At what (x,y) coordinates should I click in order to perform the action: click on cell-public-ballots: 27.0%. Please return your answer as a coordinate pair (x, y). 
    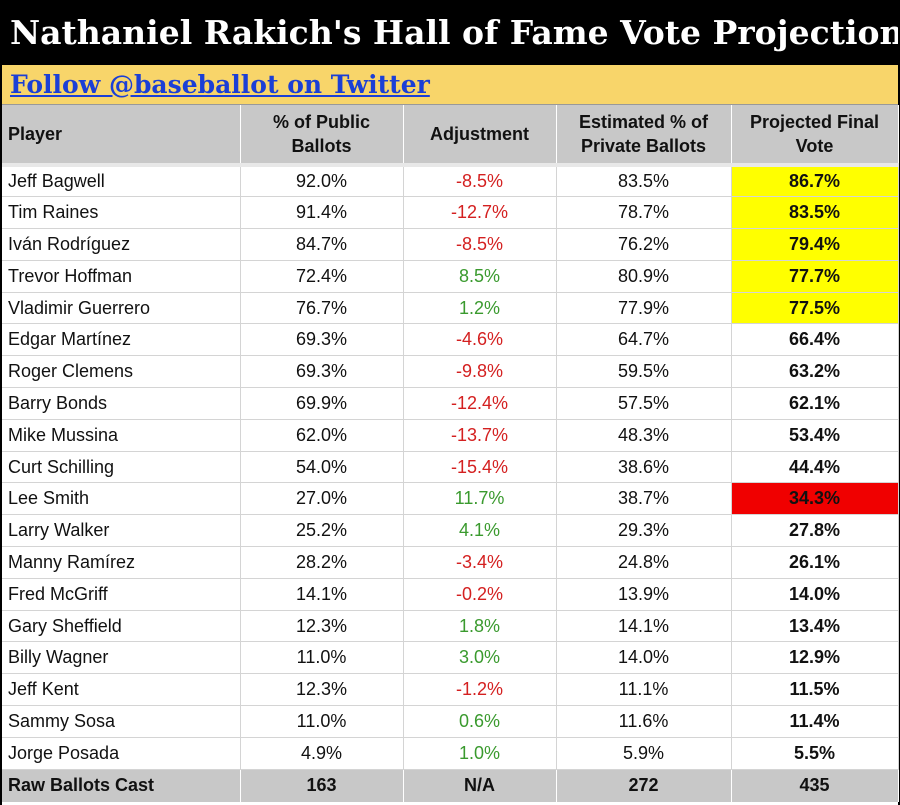
    Looking at the image, I should click on (322, 499).